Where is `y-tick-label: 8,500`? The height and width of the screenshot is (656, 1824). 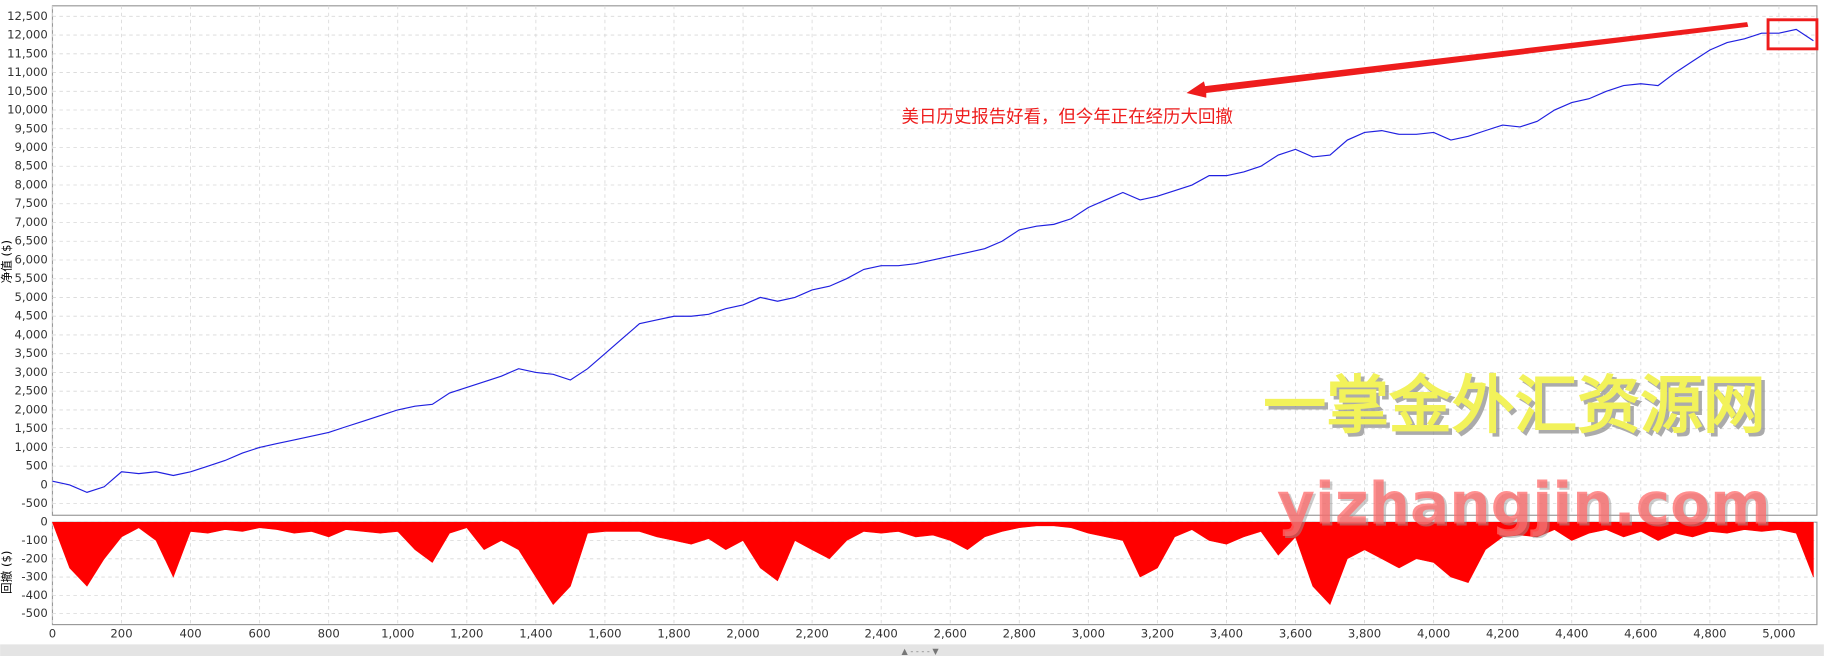 y-tick-label: 8,500 is located at coordinates (31, 166).